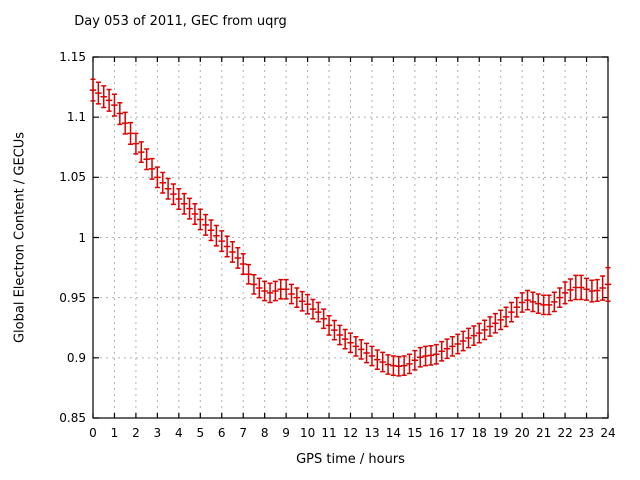  What do you see at coordinates (72, 177) in the screenshot?
I see `y-tick-label: 1.05` at bounding box center [72, 177].